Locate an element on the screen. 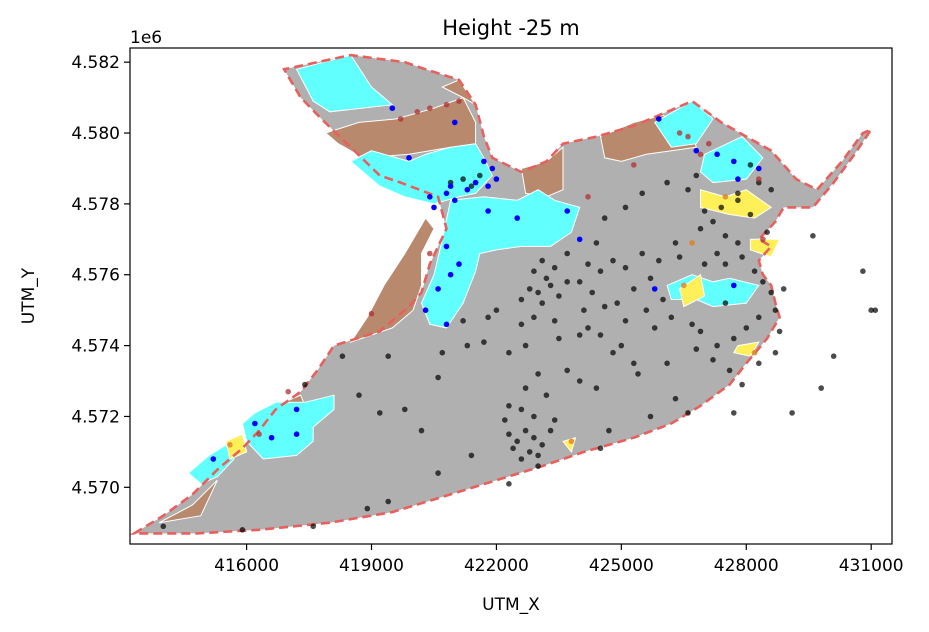  y-tick-label: 4.576 is located at coordinates (95, 276).